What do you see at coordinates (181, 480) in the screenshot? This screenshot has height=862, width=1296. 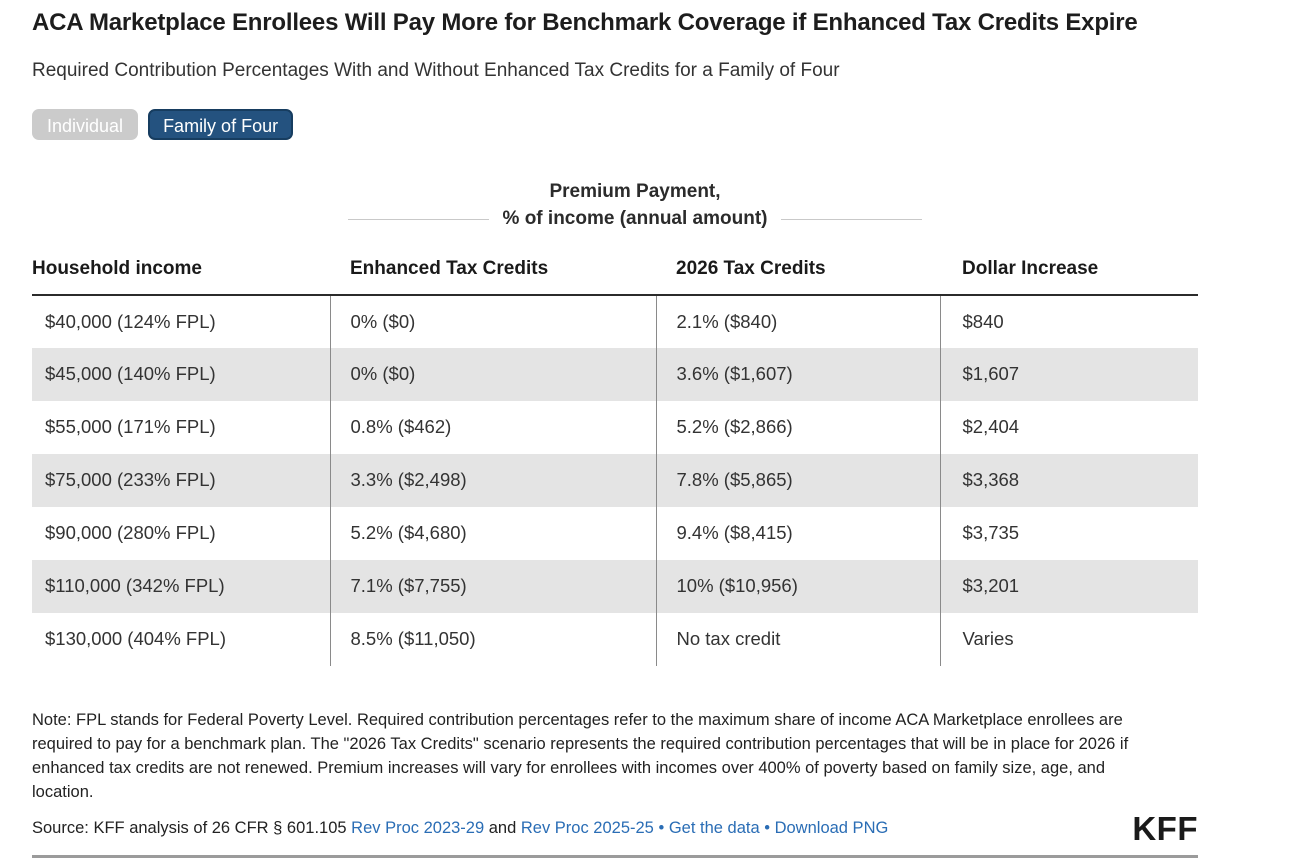 I see `table-cell: $75,000 (233% FPL)` at bounding box center [181, 480].